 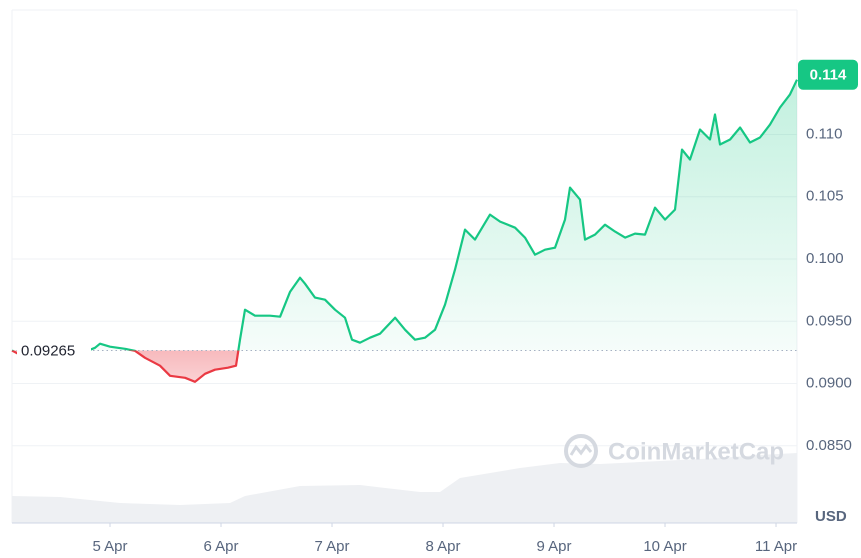 I want to click on x-tick-label: 9 Apr, so click(x=554, y=546).